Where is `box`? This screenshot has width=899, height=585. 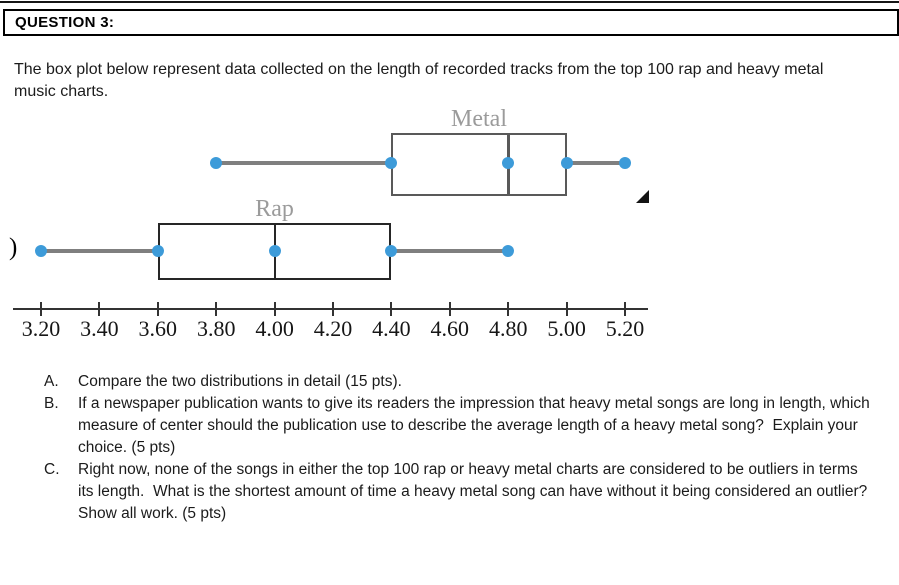
box is located at coordinates (479, 164).